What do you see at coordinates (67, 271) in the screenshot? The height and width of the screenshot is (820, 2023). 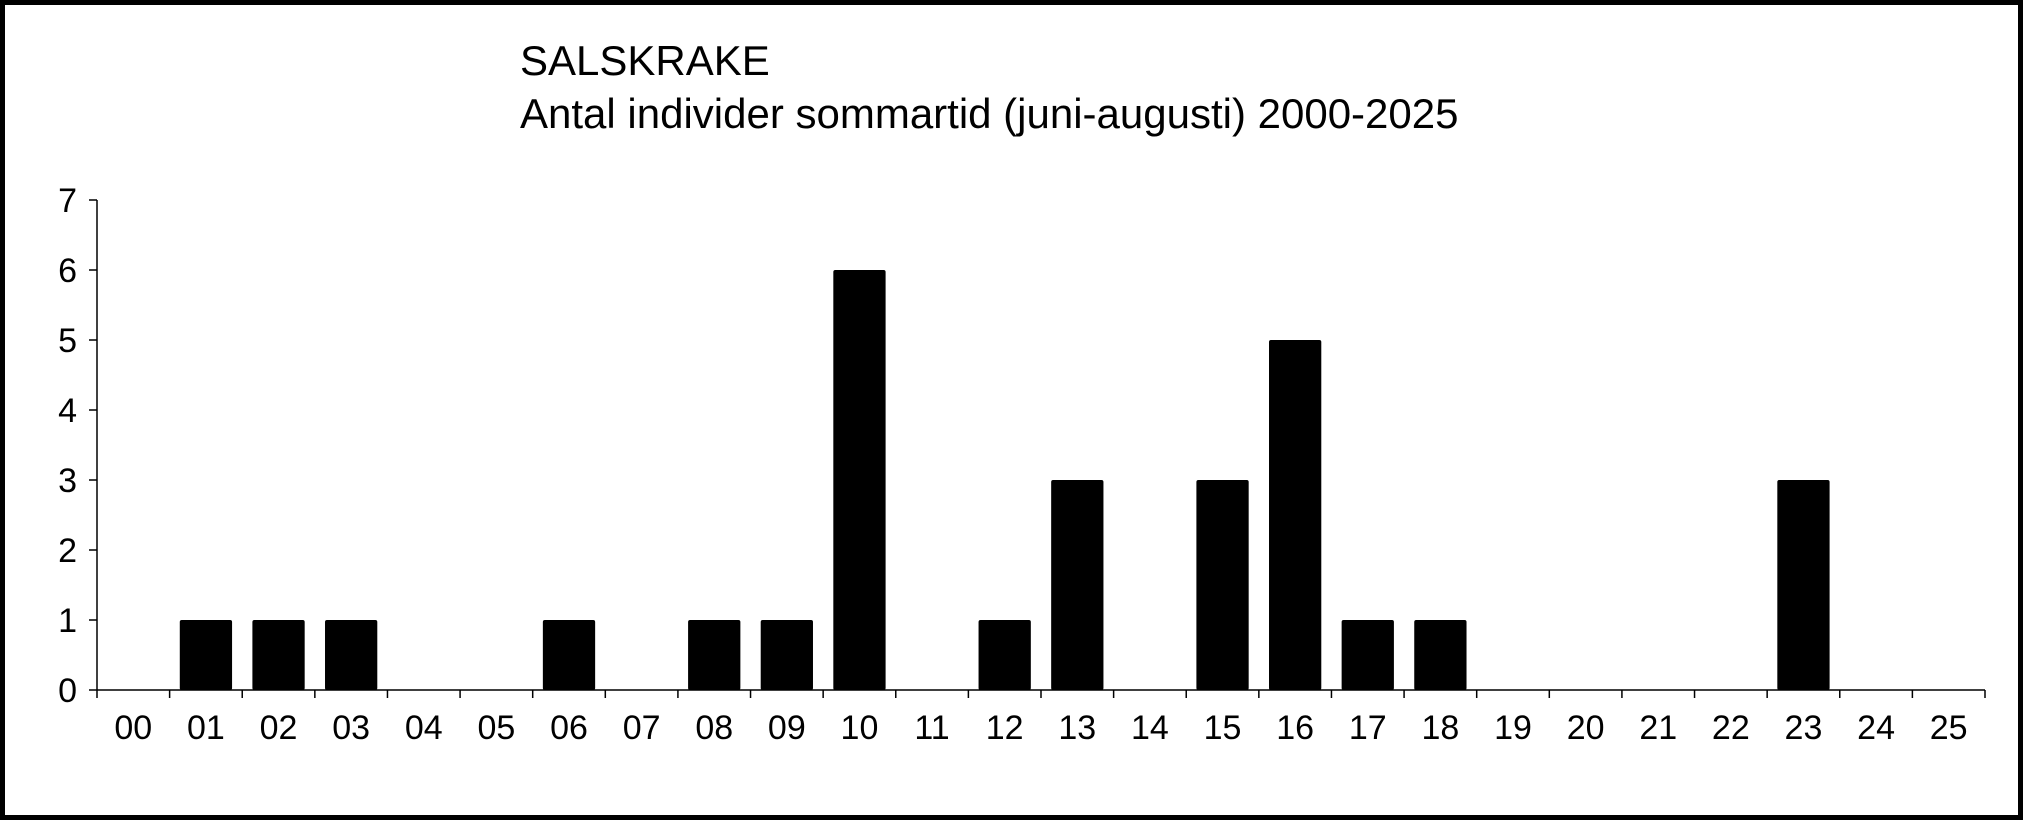 I see `y-tick-label: 6` at bounding box center [67, 271].